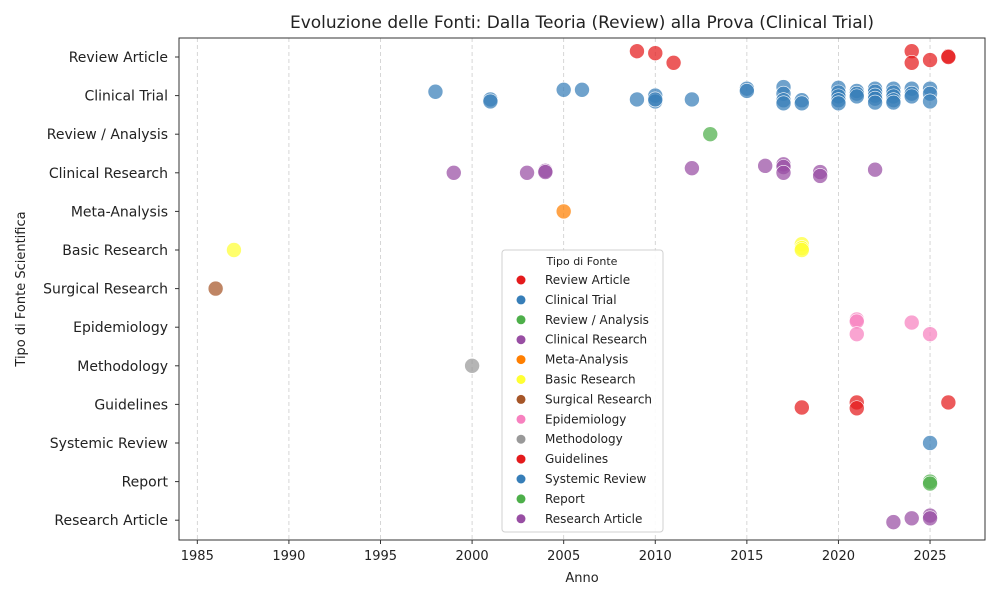 The width and height of the screenshot is (1000, 600). What do you see at coordinates (598, 399) in the screenshot?
I see `legend-label: Surgical Research` at bounding box center [598, 399].